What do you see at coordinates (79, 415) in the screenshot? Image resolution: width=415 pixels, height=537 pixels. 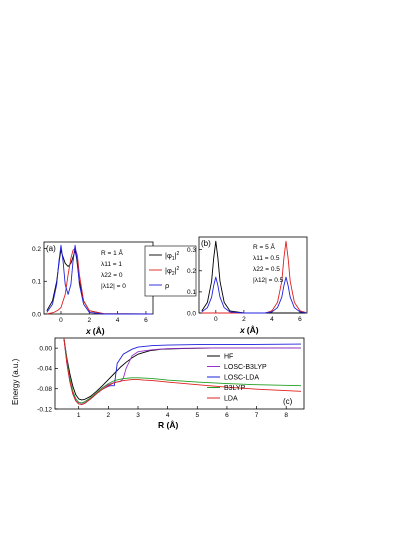 I see `x-tick-label: 1` at bounding box center [79, 415].